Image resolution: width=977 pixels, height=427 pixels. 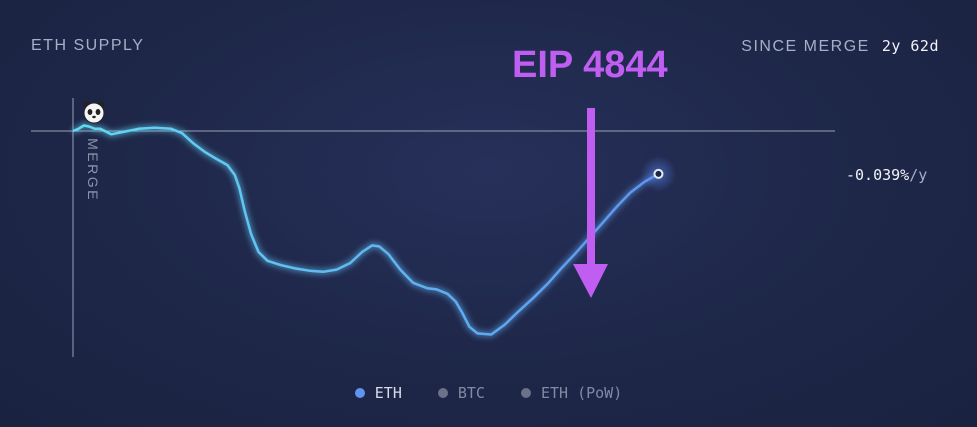 I want to click on merge-label: MERGE, so click(x=93, y=170).